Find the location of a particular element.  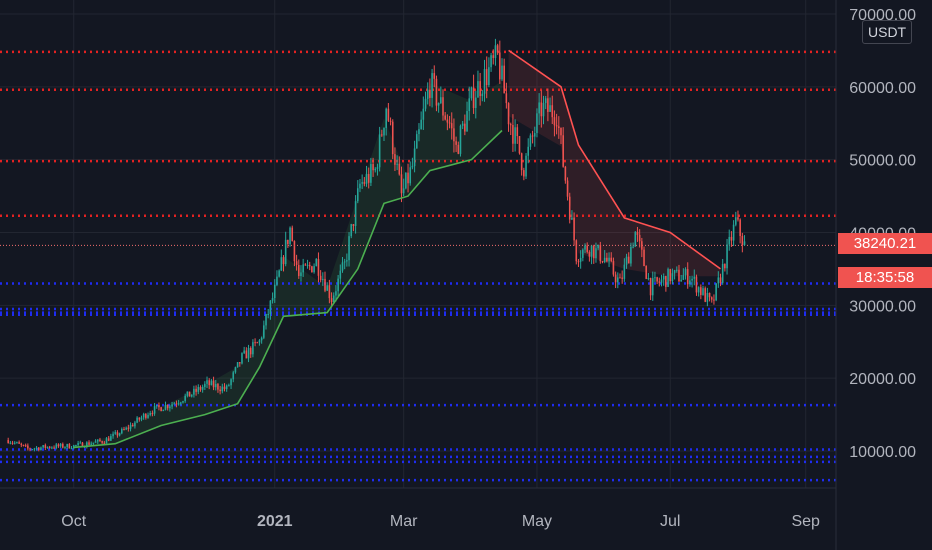

currency-badge: USDT is located at coordinates (887, 32).